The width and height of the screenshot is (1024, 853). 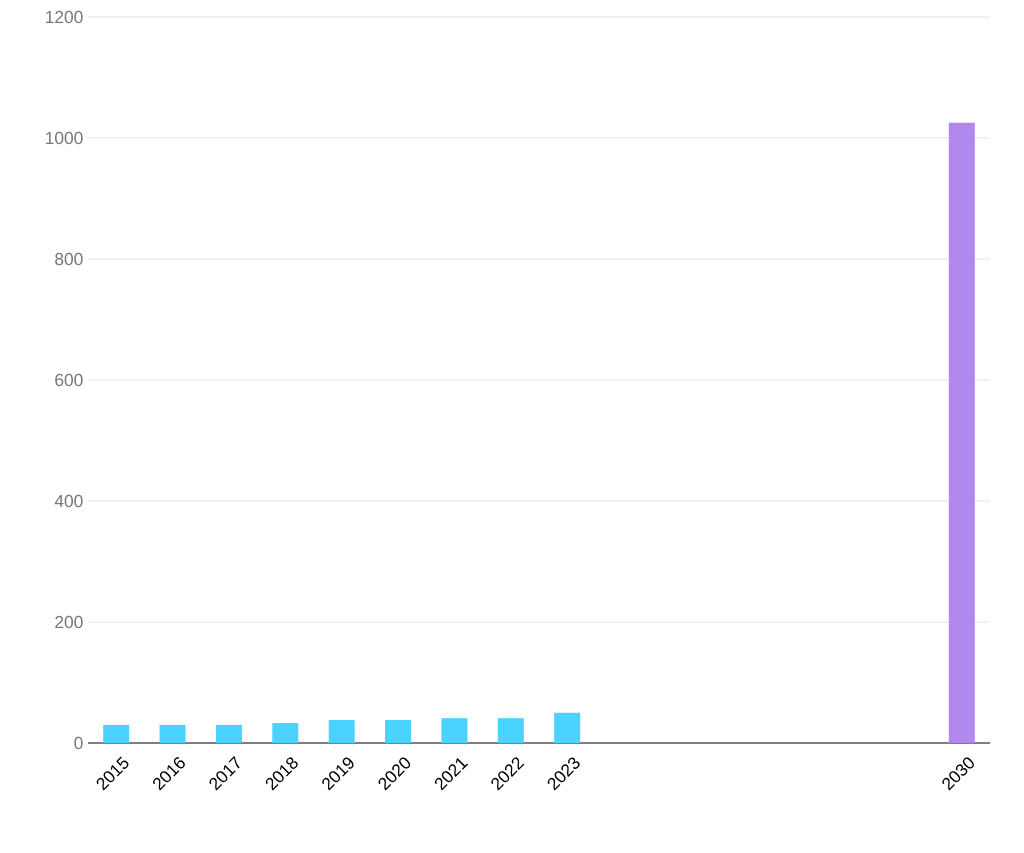 I want to click on y-tick-label: 1200, so click(x=64, y=17).